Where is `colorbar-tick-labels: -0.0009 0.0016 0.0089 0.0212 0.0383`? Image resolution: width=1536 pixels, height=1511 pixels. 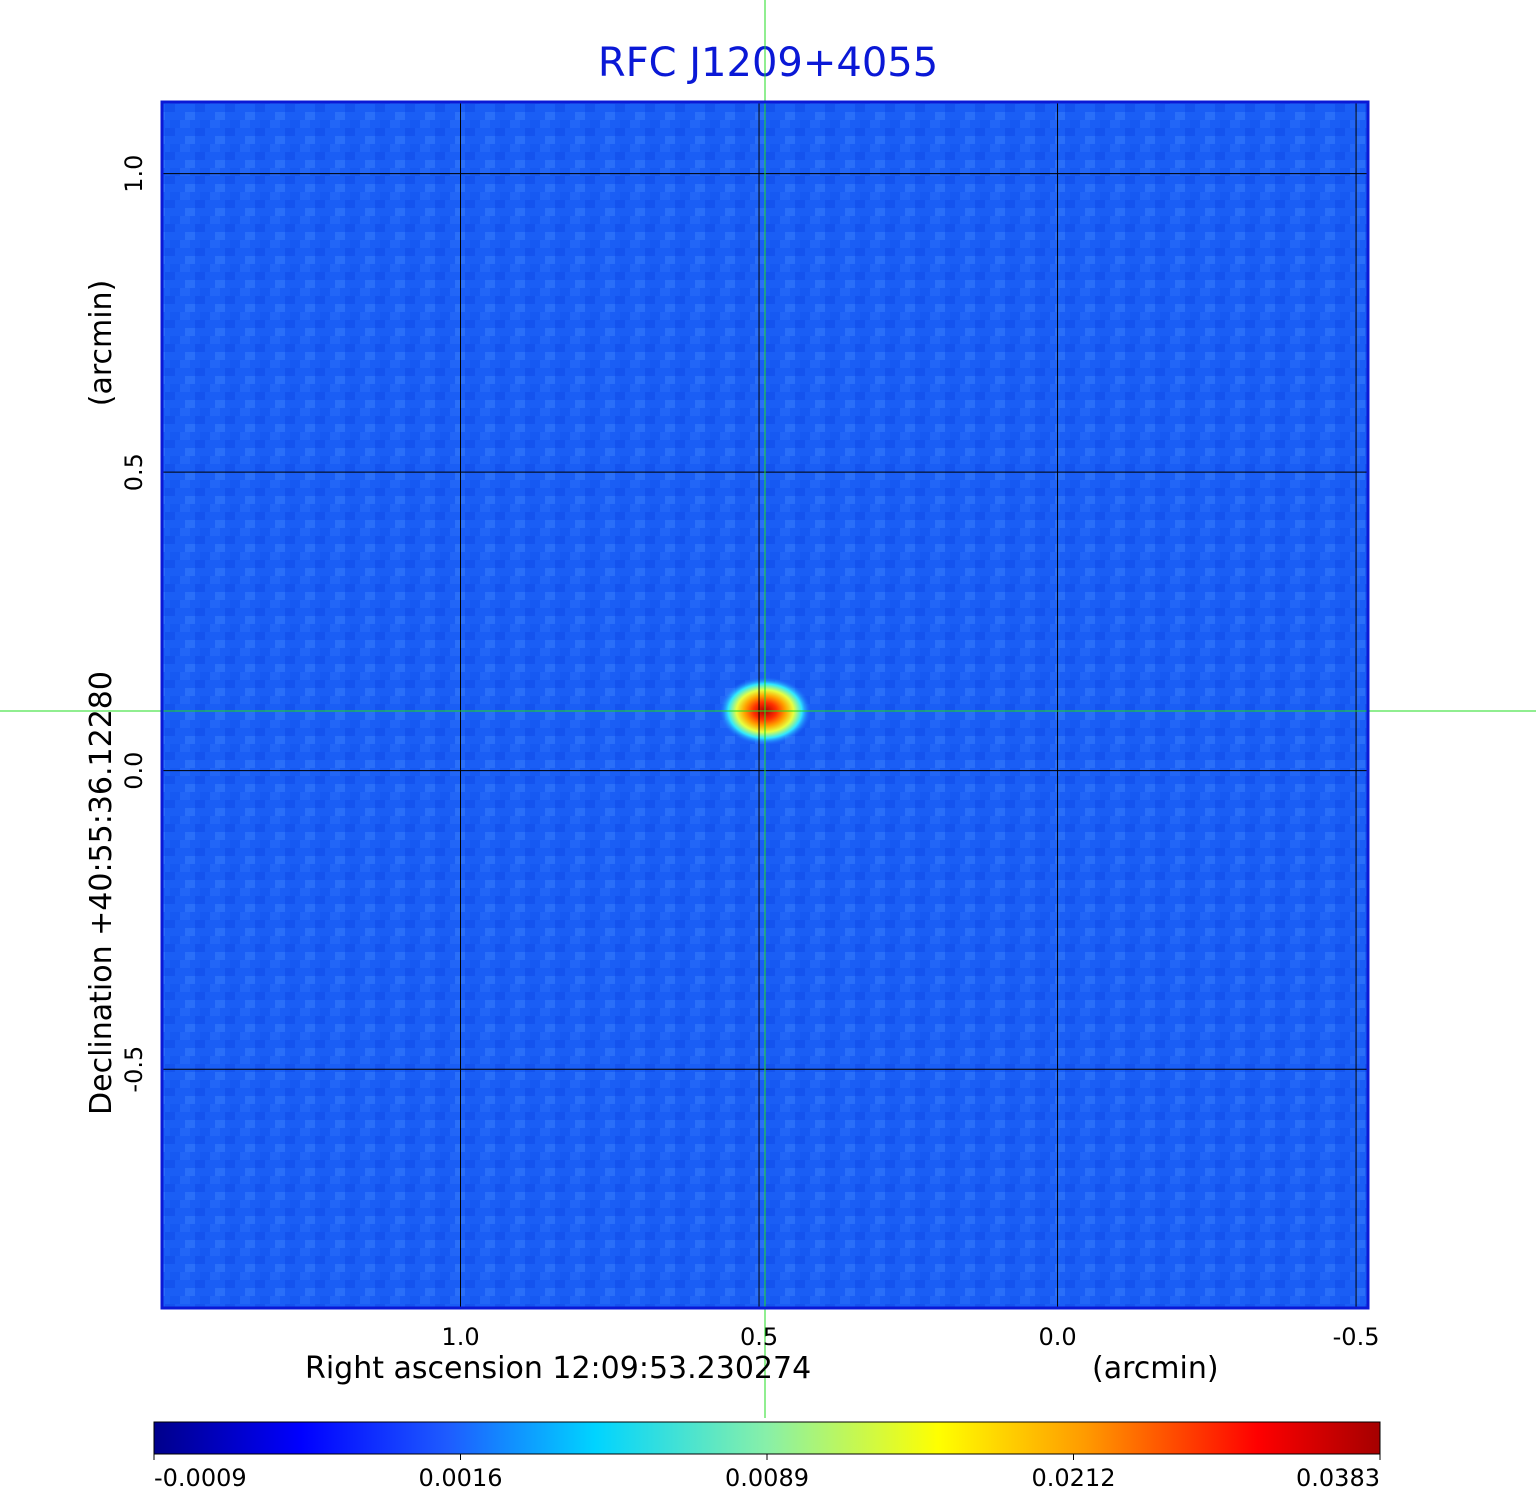 colorbar-tick-labels: -0.0009 0.0016 0.0089 0.0212 0.0383 is located at coordinates (767, 1473).